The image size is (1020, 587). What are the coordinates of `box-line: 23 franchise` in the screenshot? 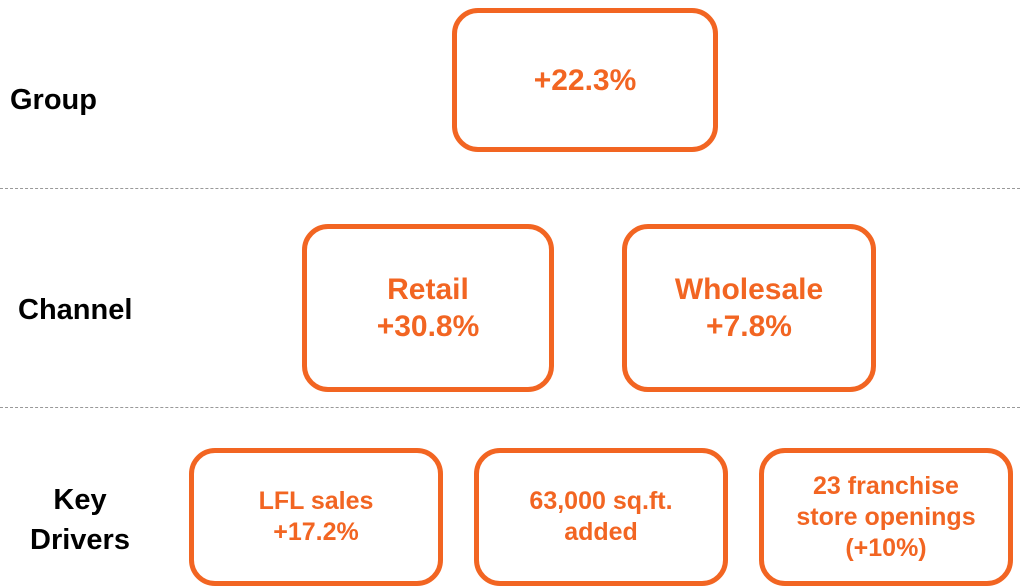 It's located at (886, 485).